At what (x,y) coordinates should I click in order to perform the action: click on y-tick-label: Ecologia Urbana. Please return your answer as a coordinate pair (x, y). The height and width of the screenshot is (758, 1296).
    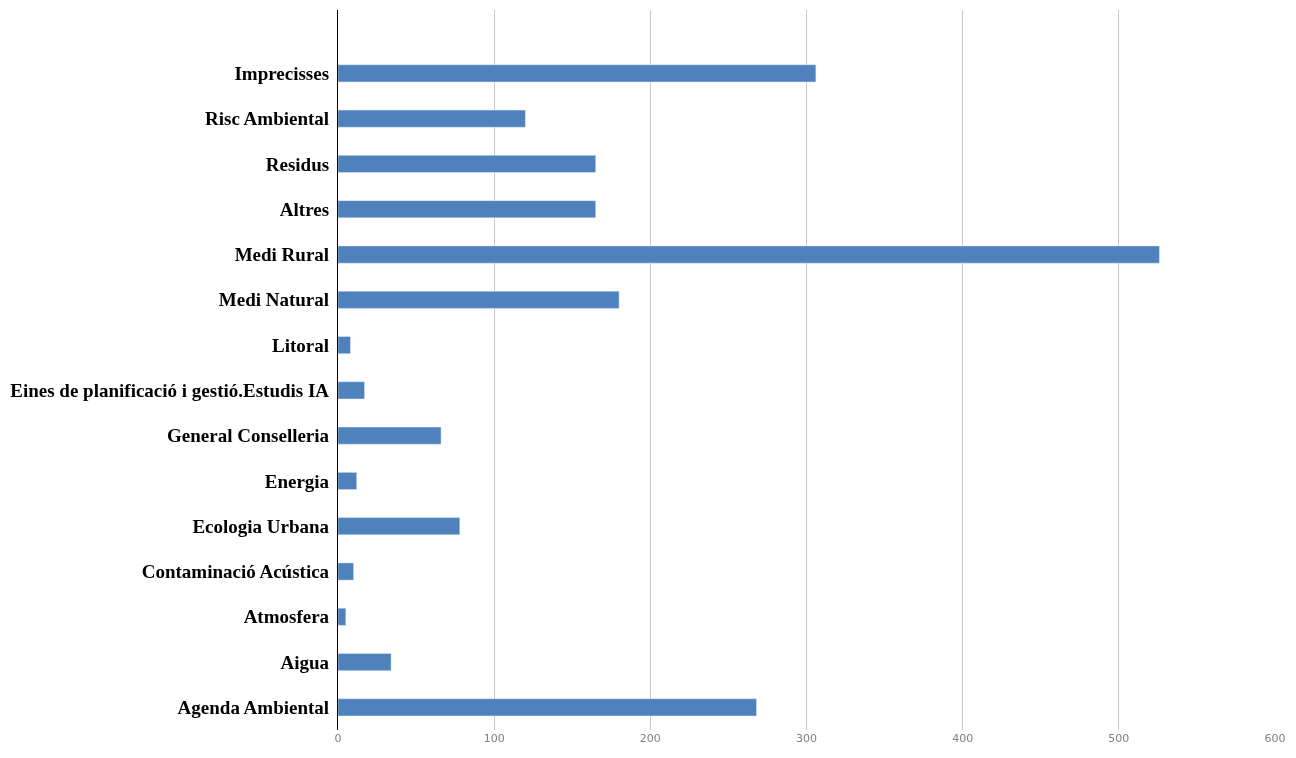
    Looking at the image, I should click on (261, 526).